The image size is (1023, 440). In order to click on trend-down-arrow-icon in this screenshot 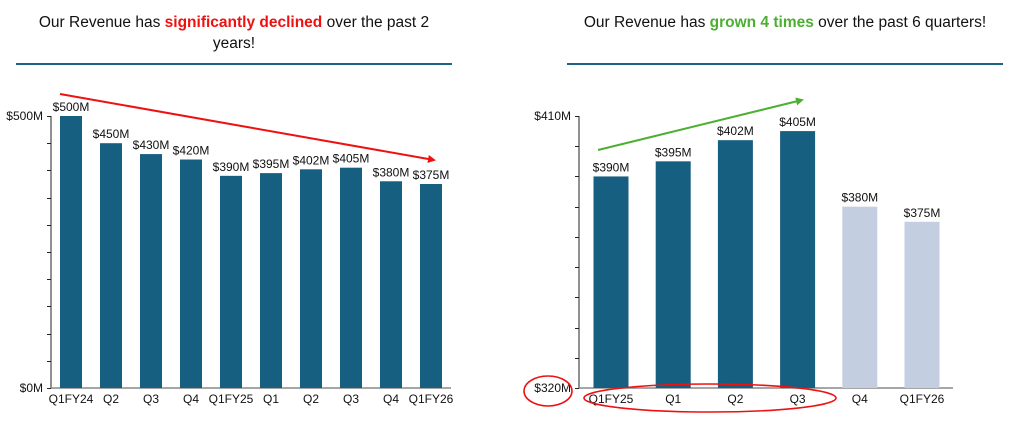, I will do `click(247, 128)`.